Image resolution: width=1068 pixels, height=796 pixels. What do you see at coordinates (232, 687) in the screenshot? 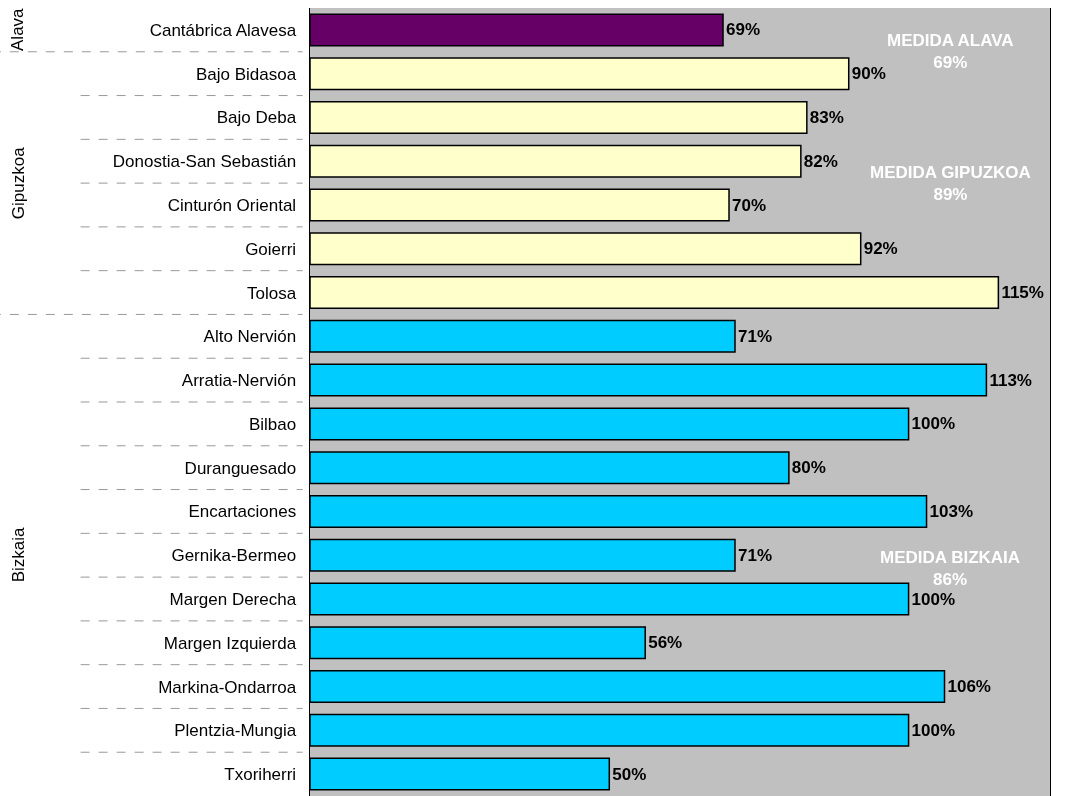
I see `y-tick-label: Markina-Ondarroa` at bounding box center [232, 687].